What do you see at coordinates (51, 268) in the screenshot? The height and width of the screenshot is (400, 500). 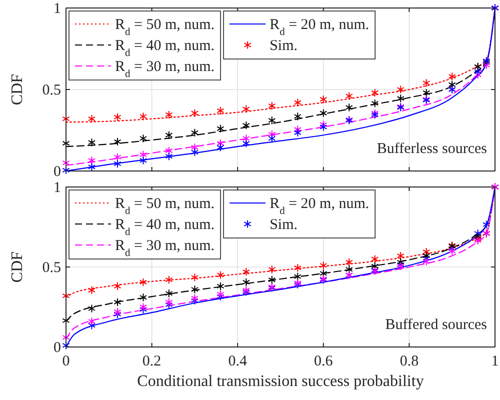 I see `y-tick-label: 0.5` at bounding box center [51, 268].